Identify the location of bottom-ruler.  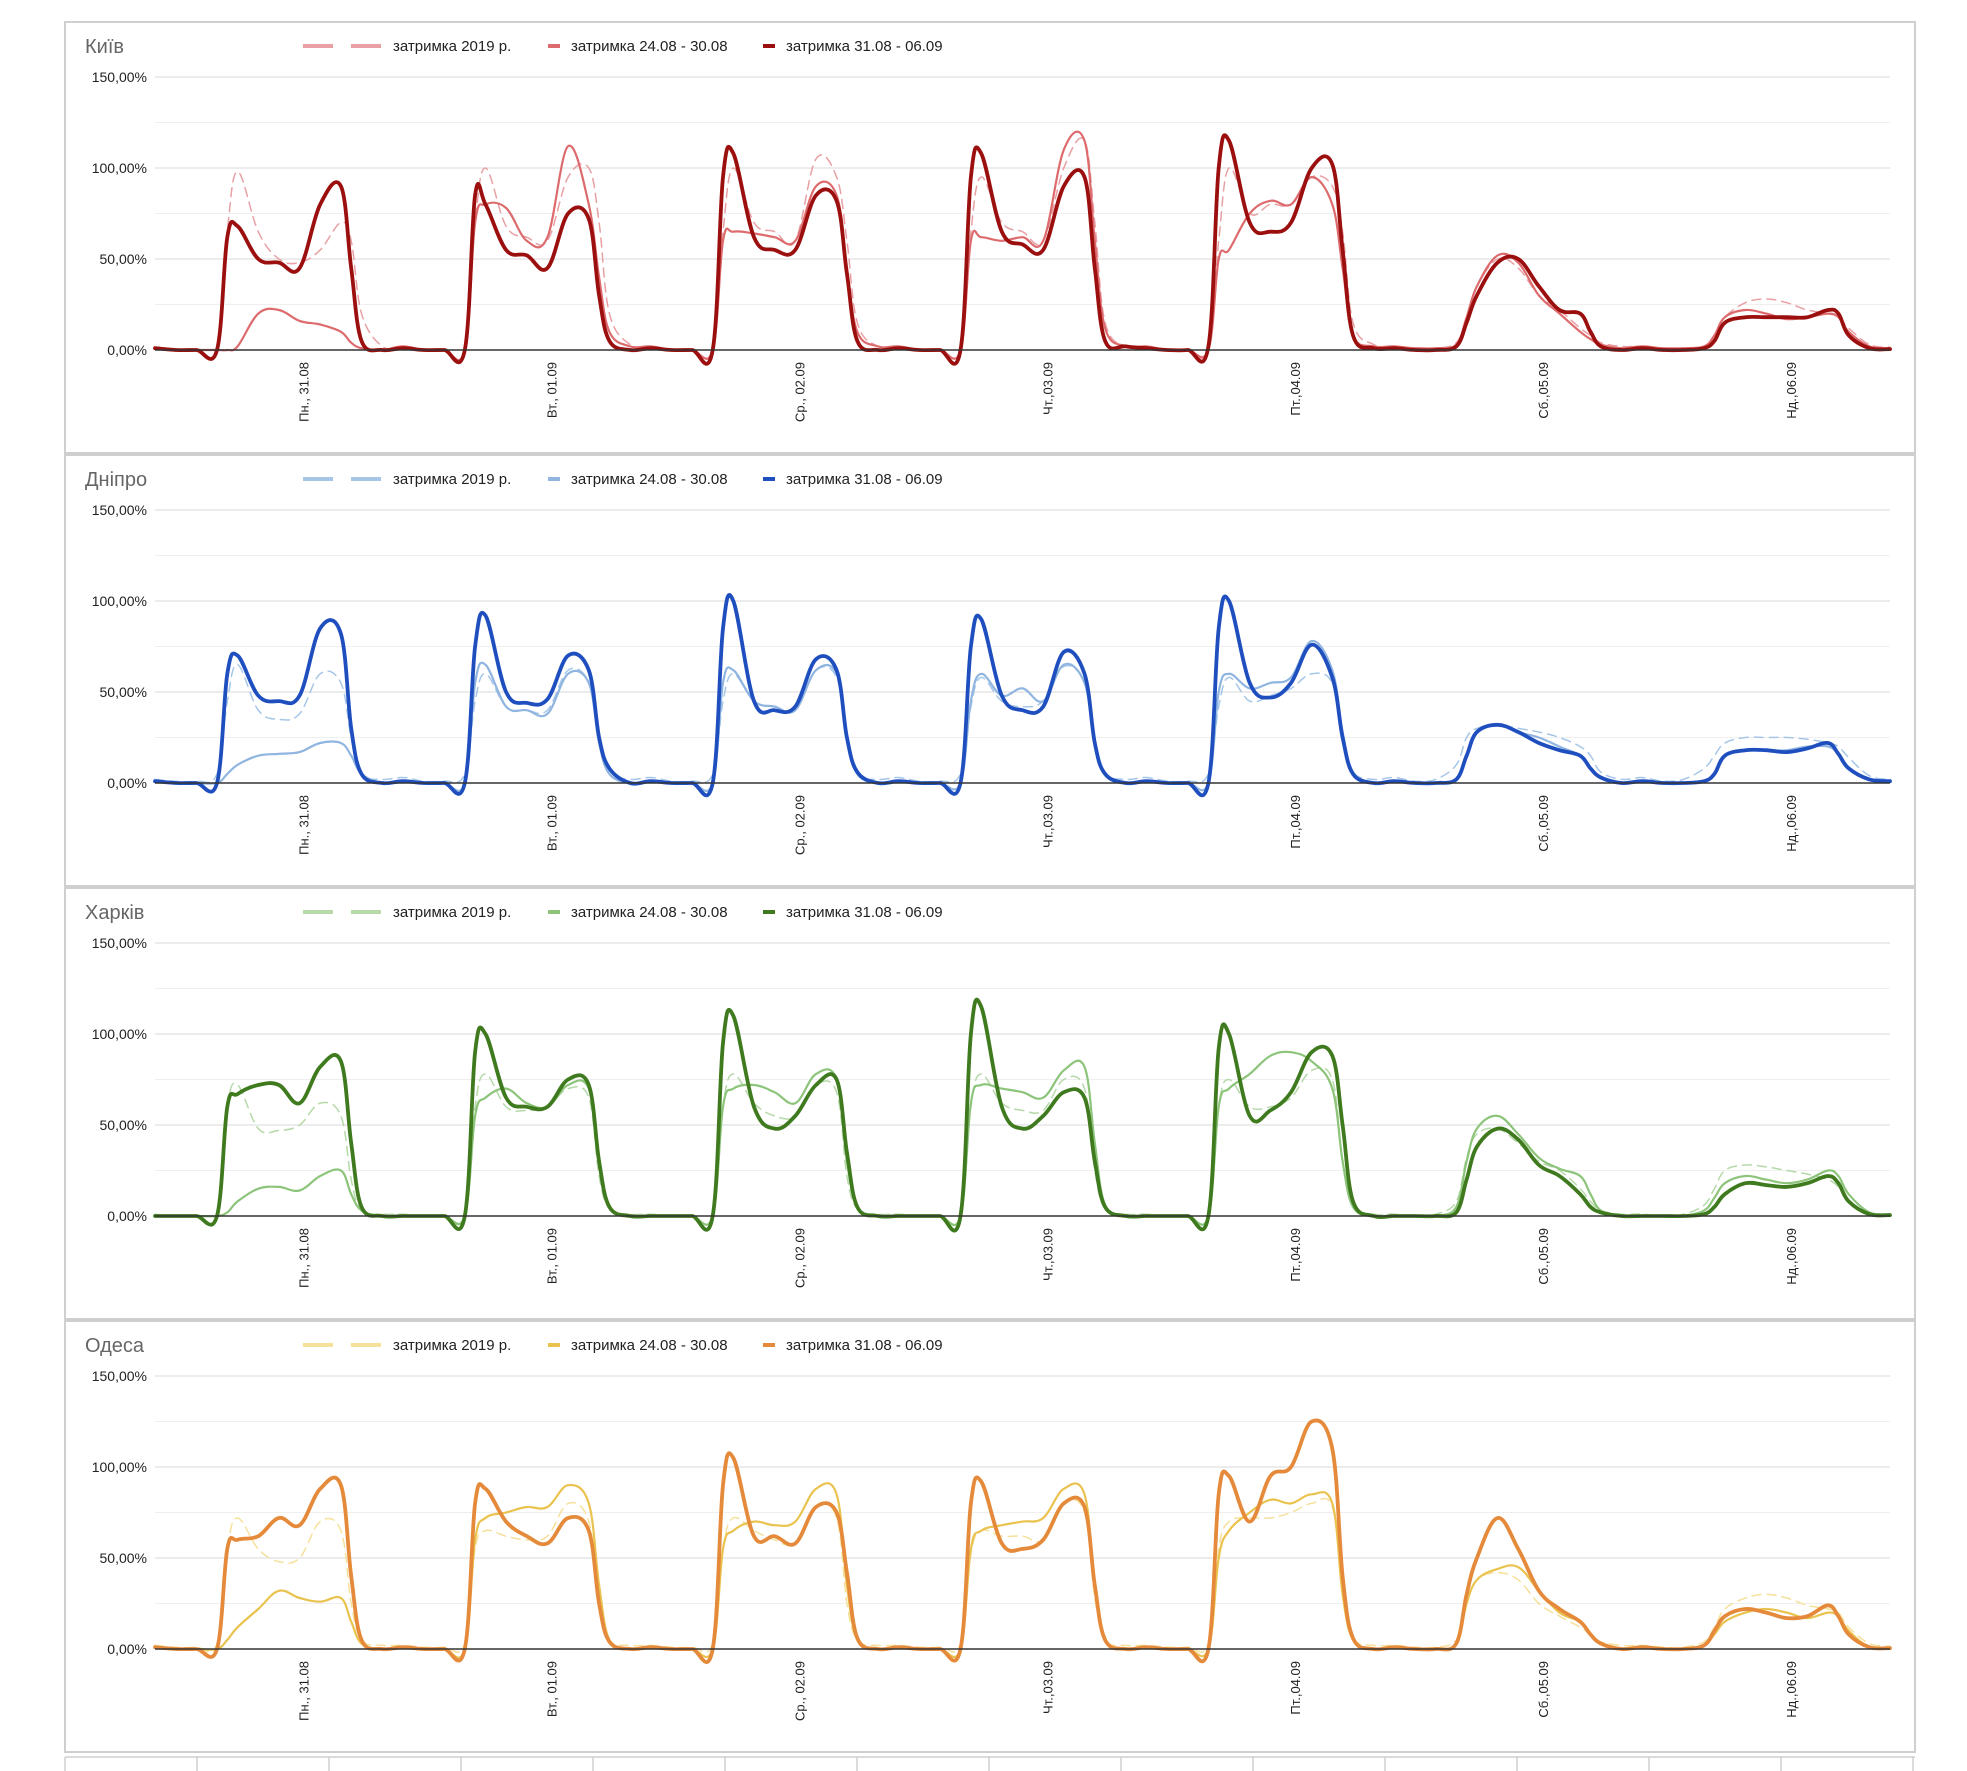
(989, 1763).